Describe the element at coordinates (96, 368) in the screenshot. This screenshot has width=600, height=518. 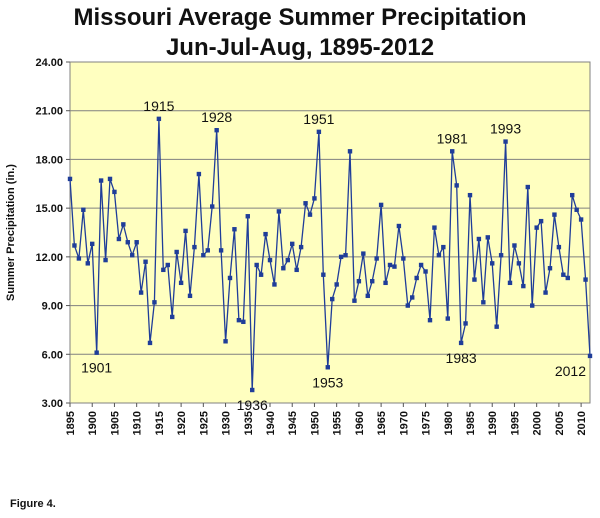
I see `annotation-label: 1901` at that location.